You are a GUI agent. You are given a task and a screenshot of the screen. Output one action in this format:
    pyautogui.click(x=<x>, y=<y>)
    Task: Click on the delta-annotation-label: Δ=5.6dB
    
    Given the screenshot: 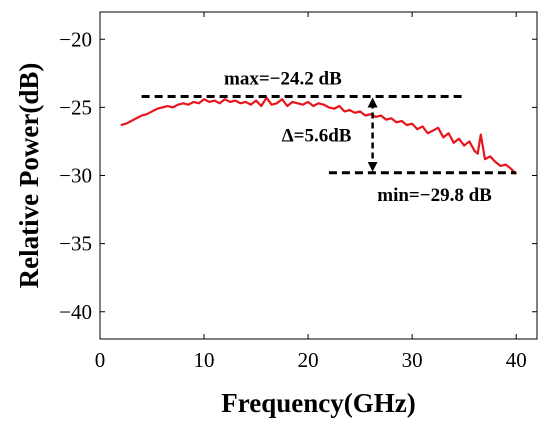 What is the action you would take?
    pyautogui.click(x=317, y=136)
    